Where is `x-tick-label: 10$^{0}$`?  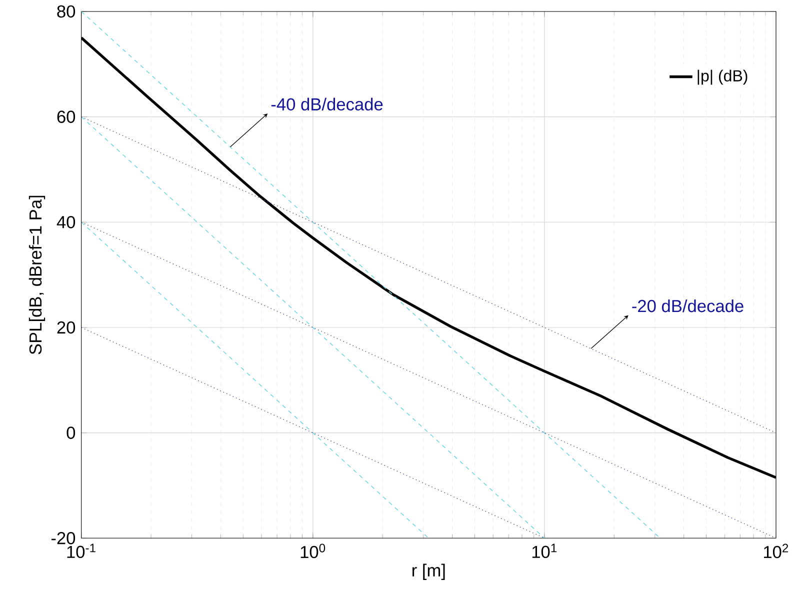
x-tick-label: 10$^{0}$ is located at coordinates (313, 551).